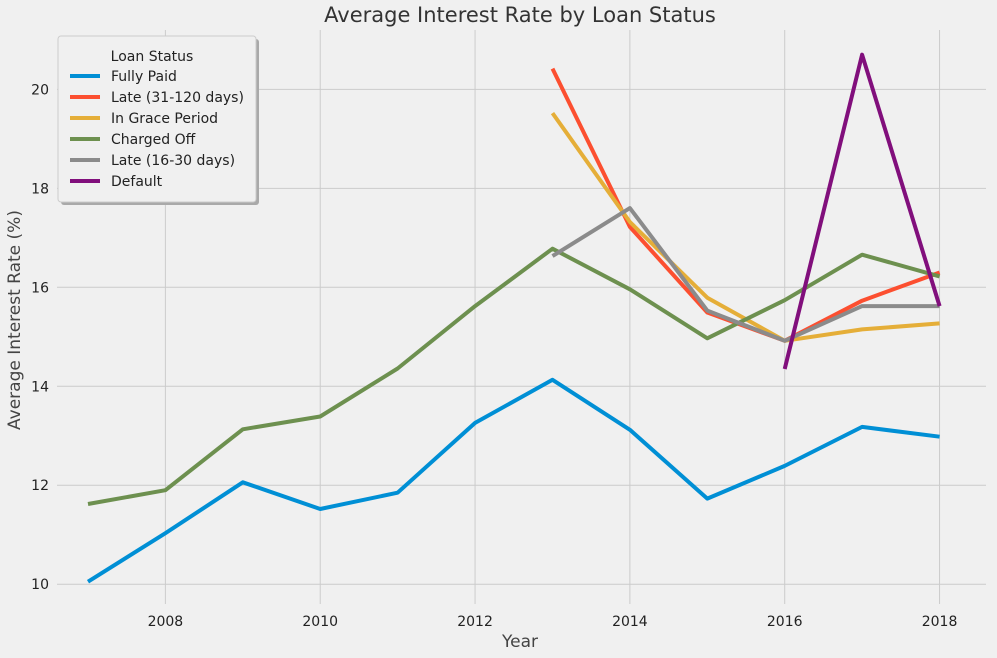 The image size is (997, 658). I want to click on x-tick-label: 2008, so click(166, 622).